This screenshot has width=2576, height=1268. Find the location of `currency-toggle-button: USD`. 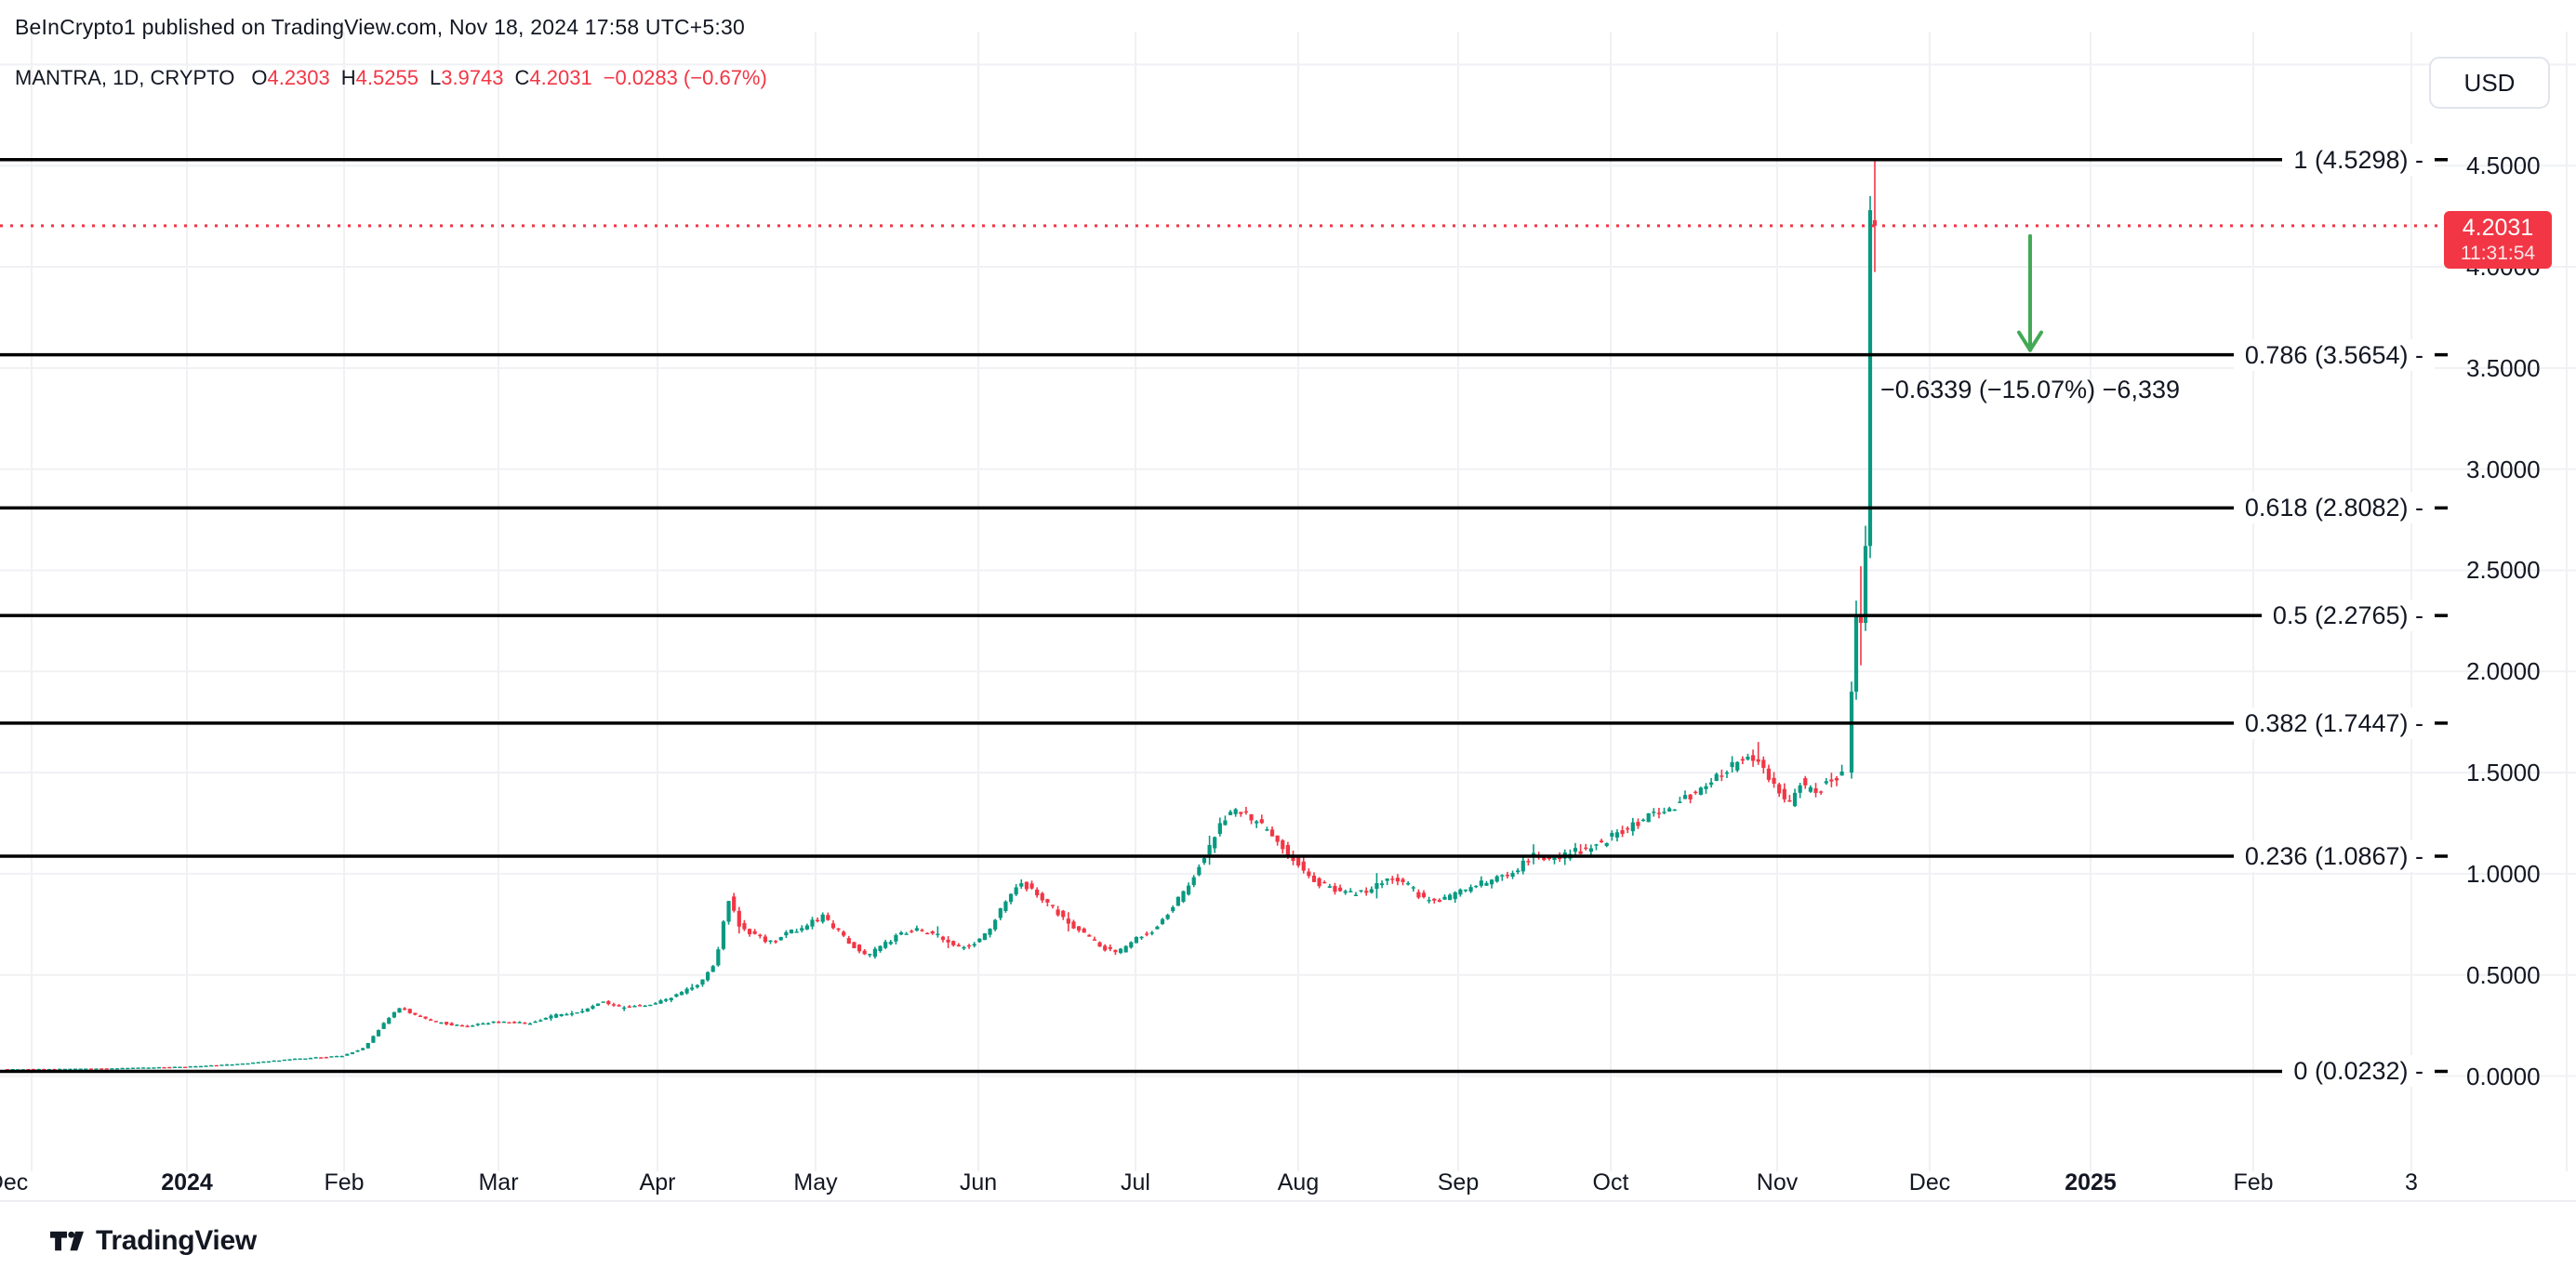

currency-toggle-button: USD is located at coordinates (2489, 83).